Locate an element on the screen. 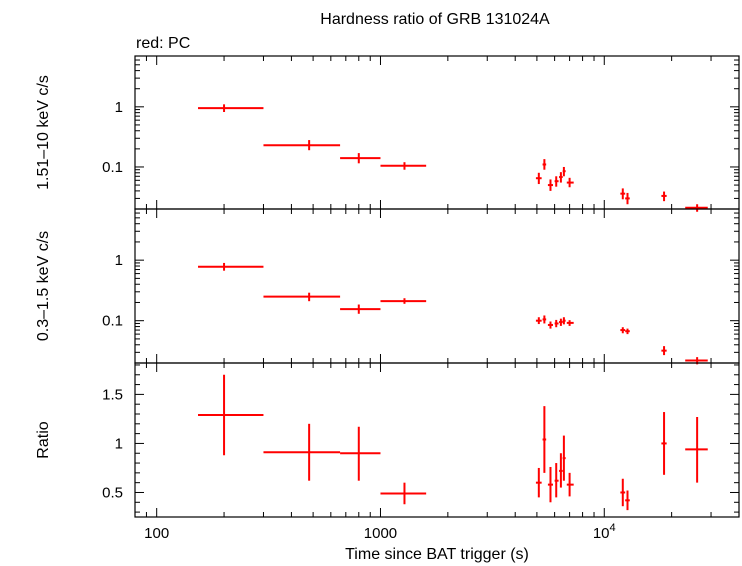 The width and height of the screenshot is (742, 566). x-tick-label: 1000 is located at coordinates (380, 533).